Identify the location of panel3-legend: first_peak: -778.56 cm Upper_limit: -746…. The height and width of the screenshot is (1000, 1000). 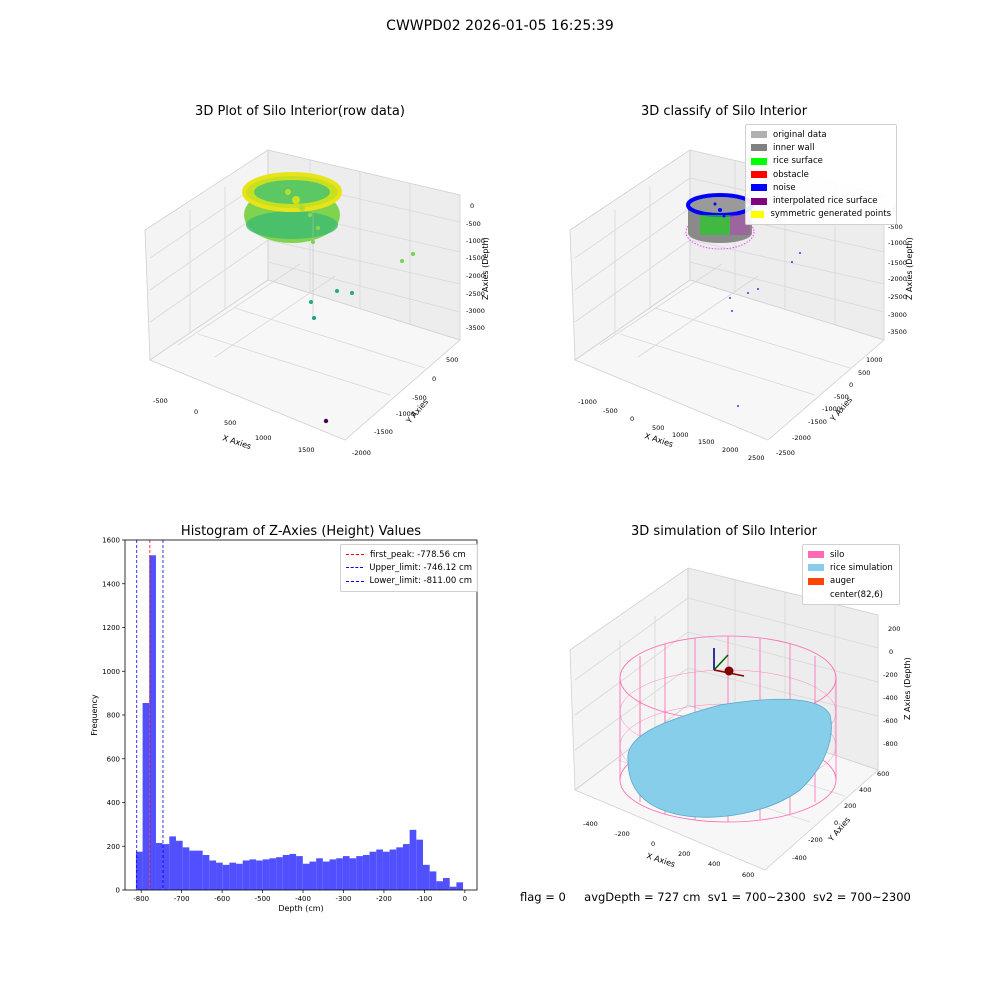
(409, 568).